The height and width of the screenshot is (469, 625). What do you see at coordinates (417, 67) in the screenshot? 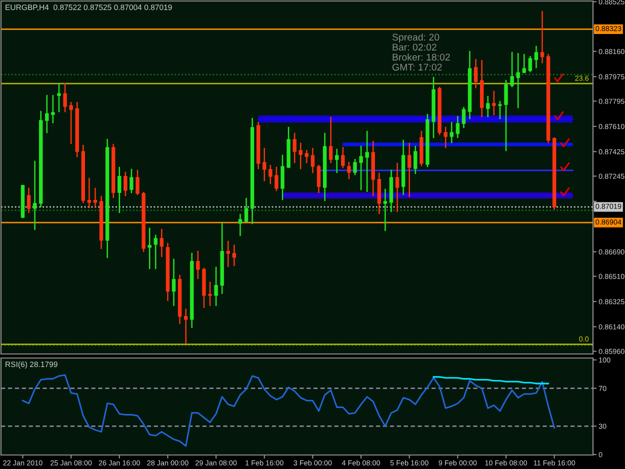
I see `annotation: GMT: 17:02` at bounding box center [417, 67].